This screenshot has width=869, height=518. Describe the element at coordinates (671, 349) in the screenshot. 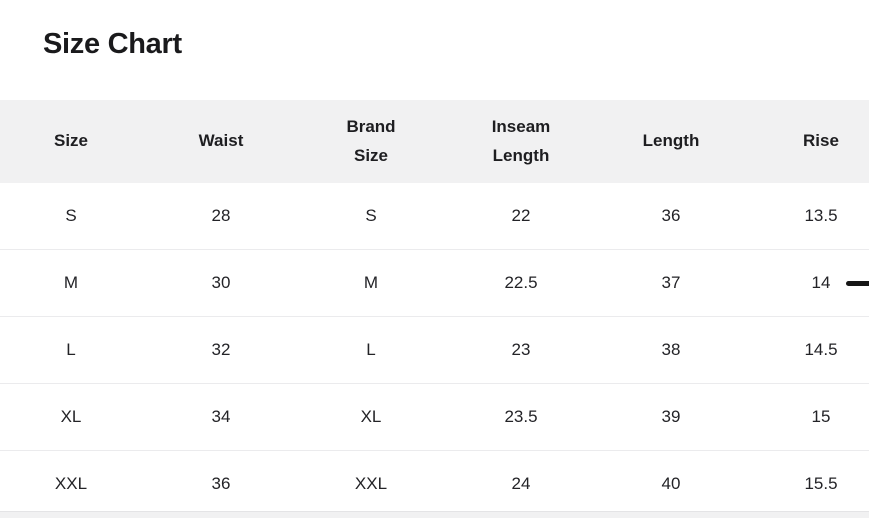

I see `table-cell: 38` at that location.